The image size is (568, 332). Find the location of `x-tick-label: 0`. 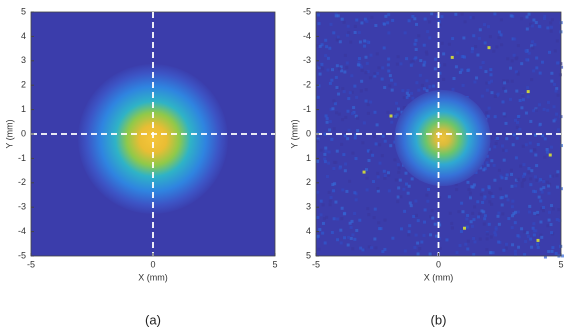

x-tick-label: 0 is located at coordinates (152, 264).